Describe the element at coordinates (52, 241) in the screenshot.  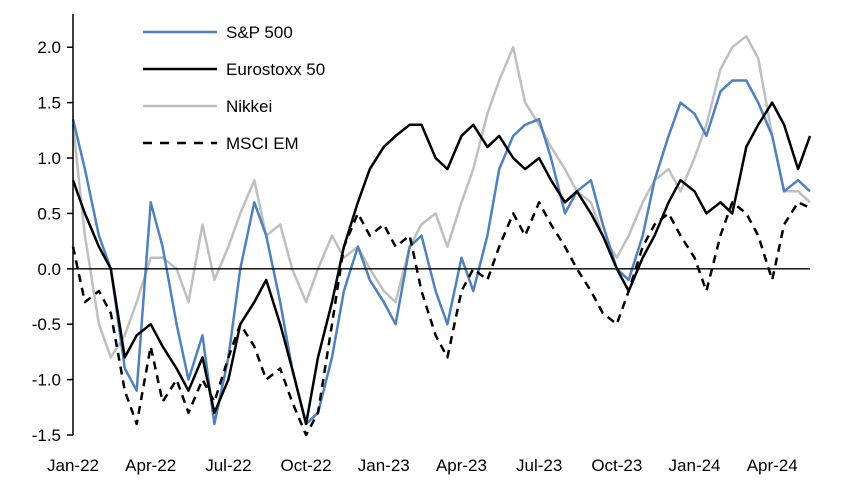
I see `y-ticks: 2.0 1.5 1.0 0.5 0.0 -0.5 -1.0 -1.5` at that location.